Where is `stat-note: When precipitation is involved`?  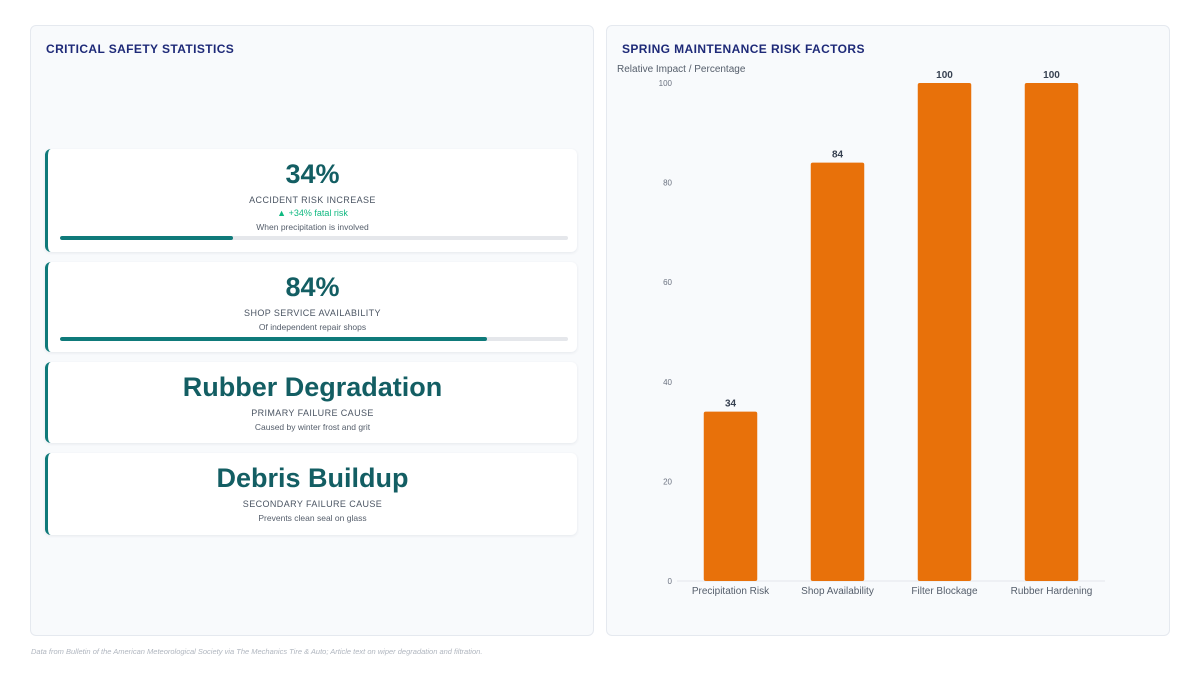
stat-note: When precipitation is involved is located at coordinates (312, 227).